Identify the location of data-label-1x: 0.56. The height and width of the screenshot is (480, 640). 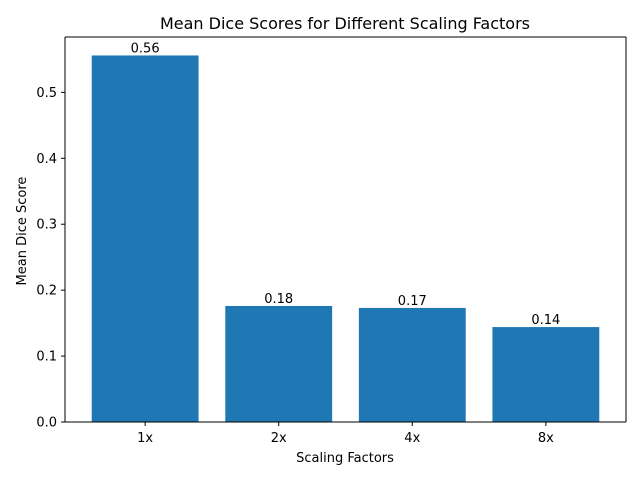
(145, 48).